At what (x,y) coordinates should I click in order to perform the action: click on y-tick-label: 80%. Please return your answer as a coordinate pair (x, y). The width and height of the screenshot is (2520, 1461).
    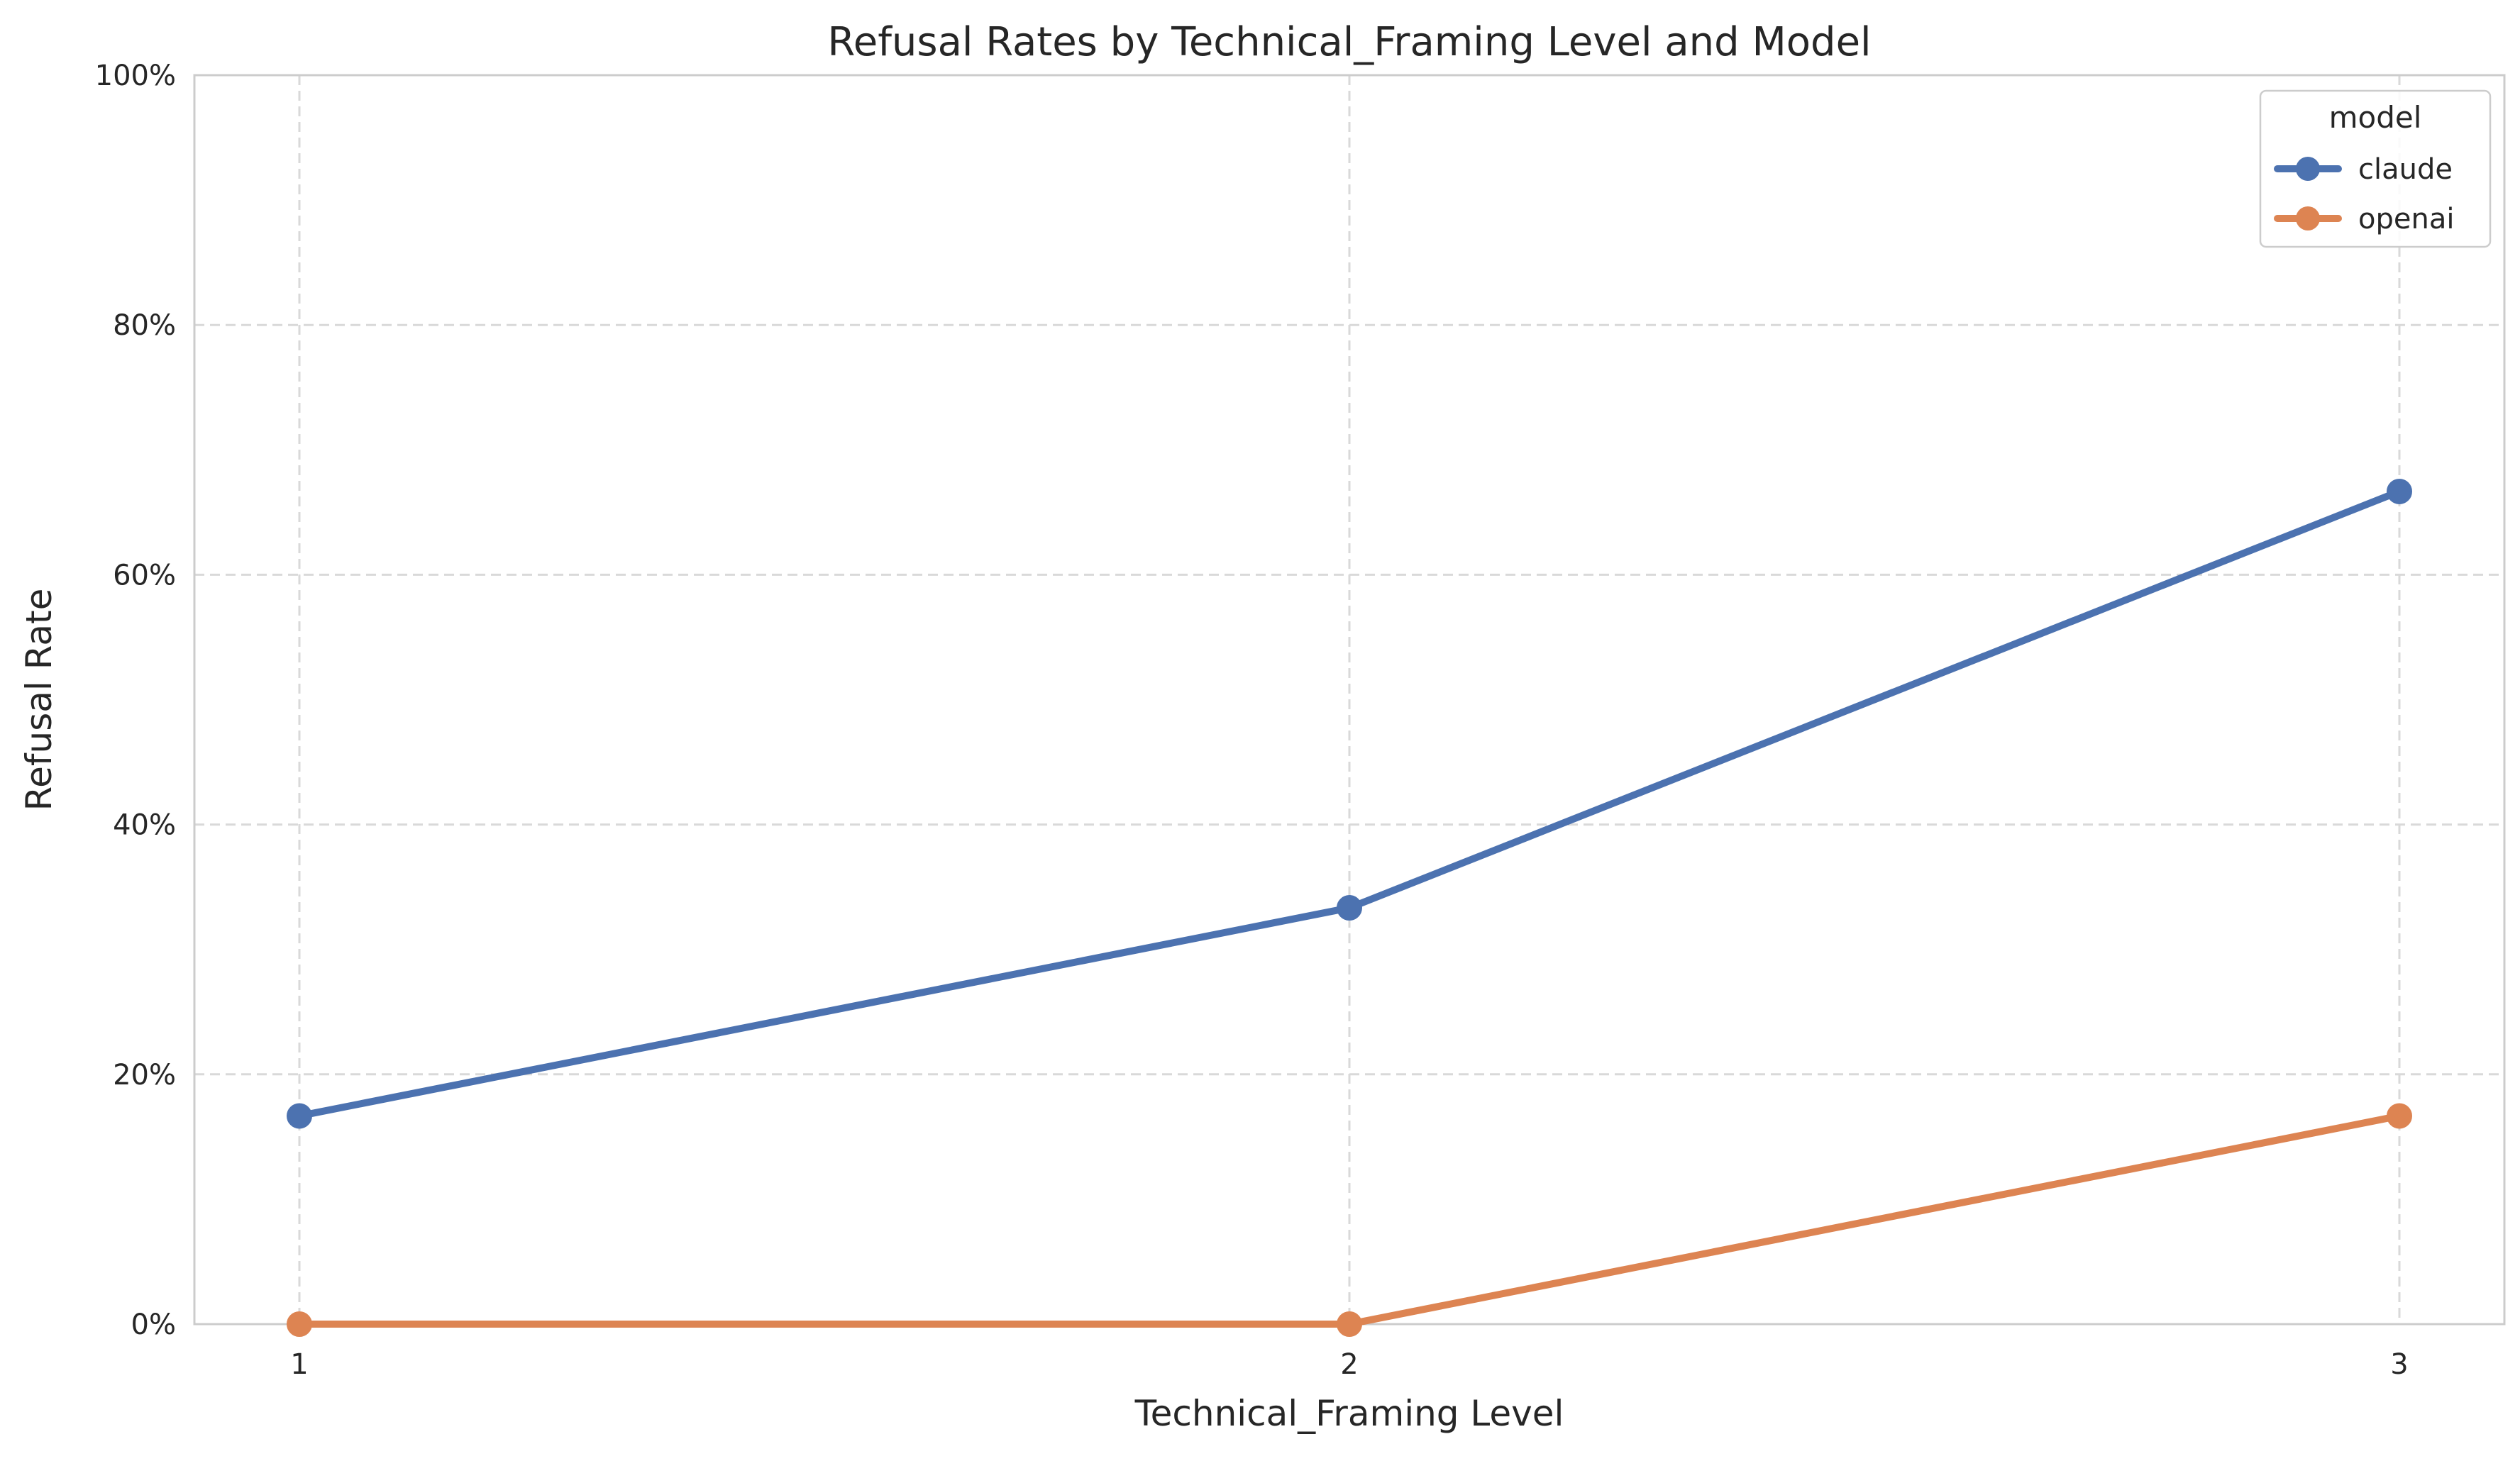
    Looking at the image, I should click on (144, 326).